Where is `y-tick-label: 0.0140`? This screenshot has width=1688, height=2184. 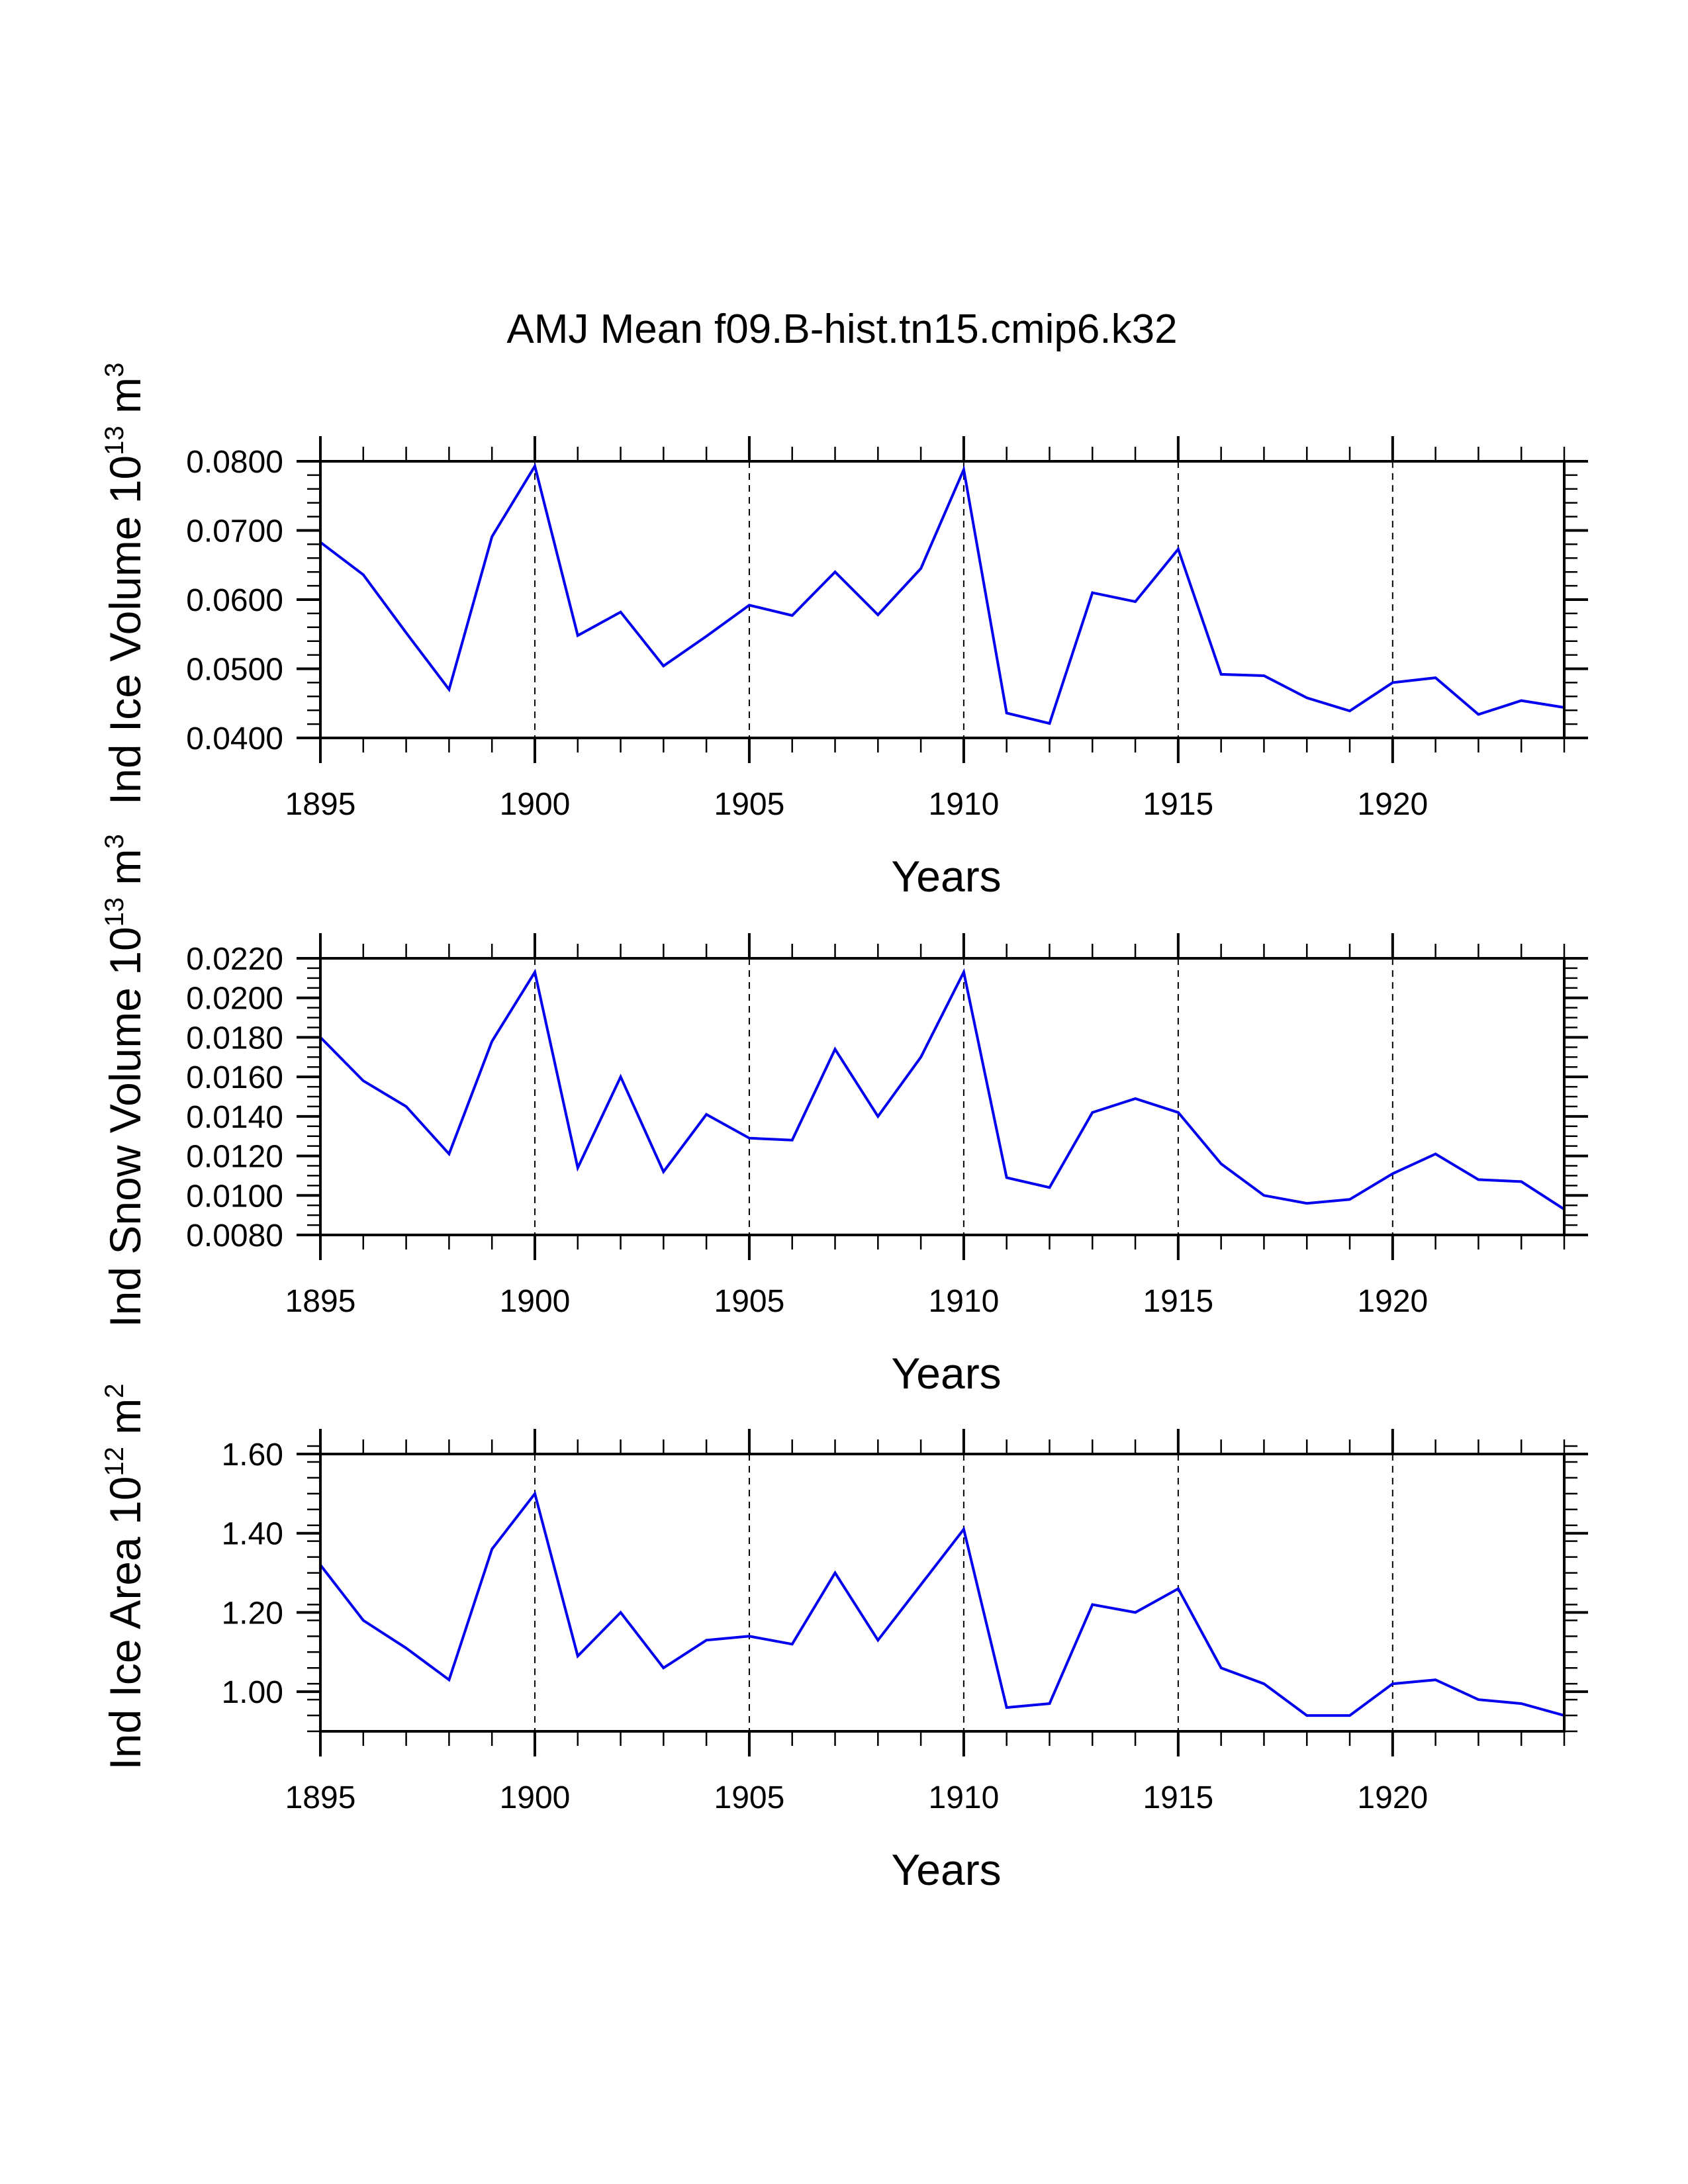
y-tick-label: 0.0140 is located at coordinates (234, 1117).